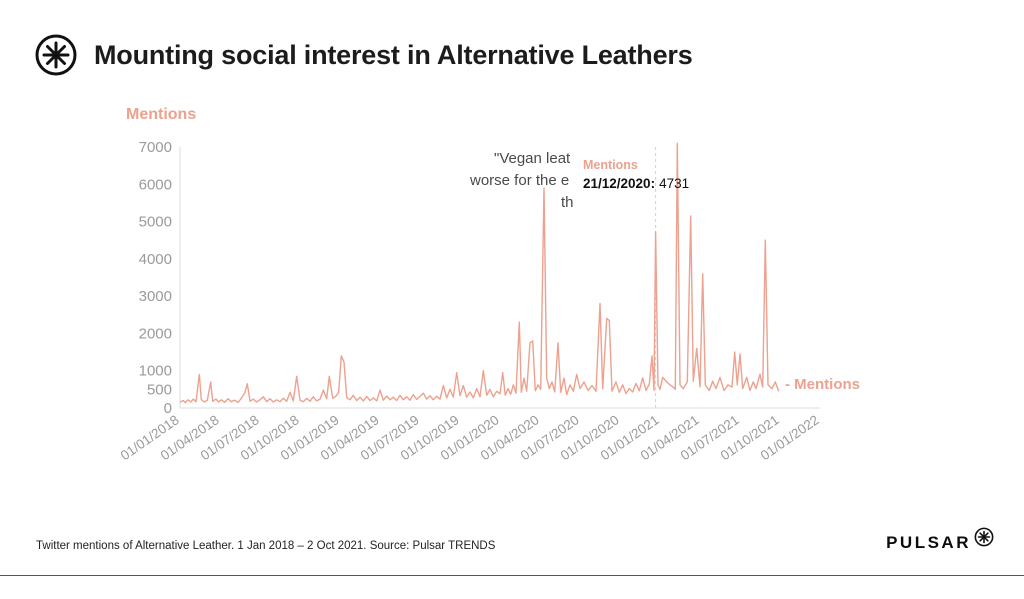  I want to click on chart-annotation-line-2: worse for the e, so click(520, 180).